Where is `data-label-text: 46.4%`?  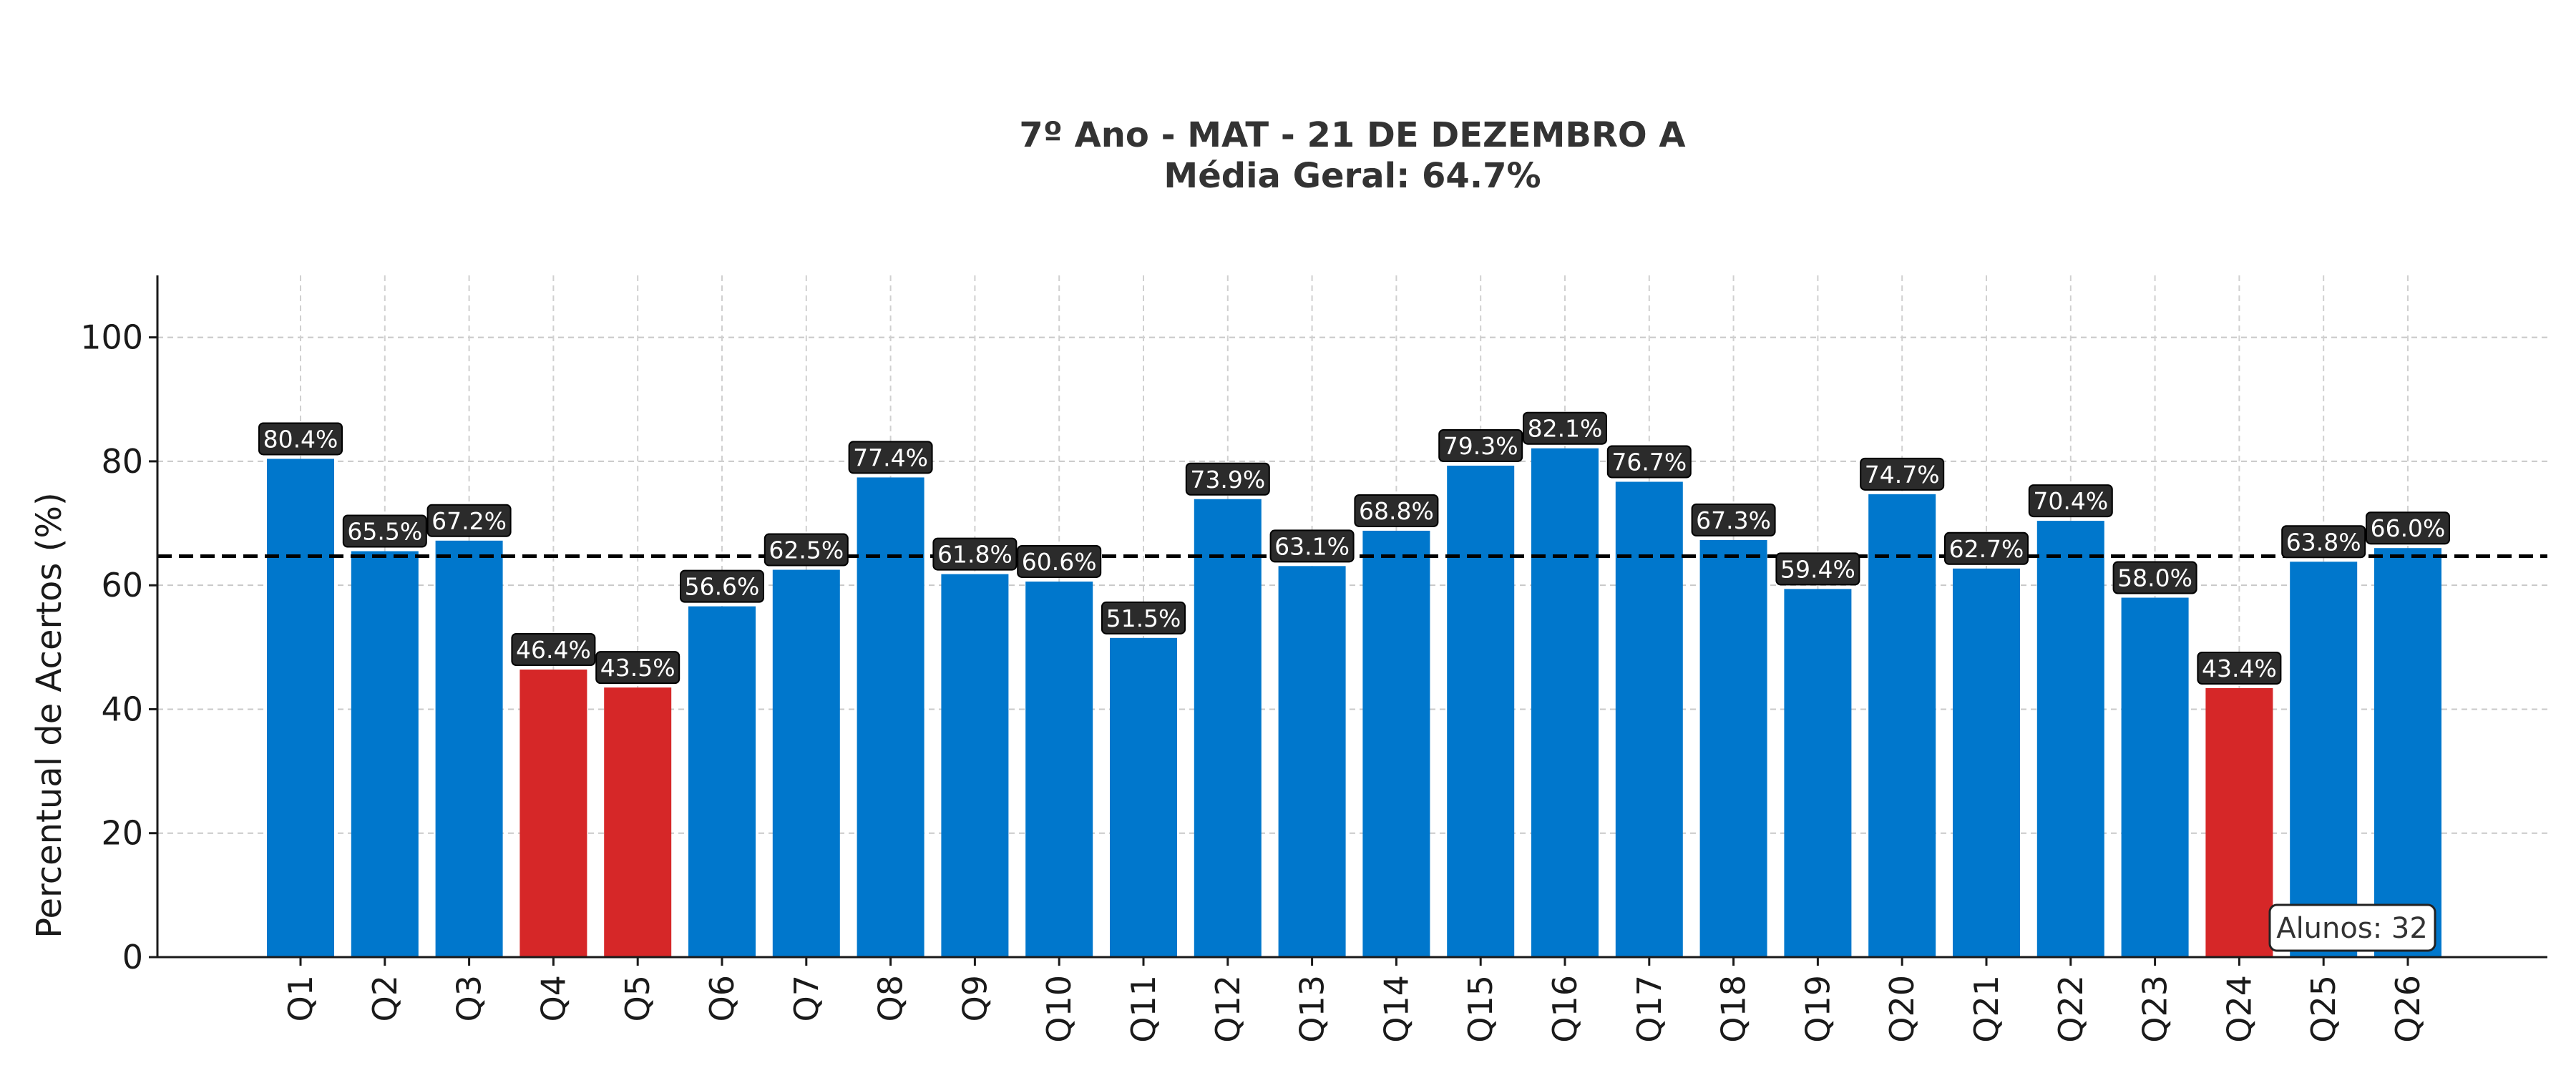
data-label-text: 46.4% is located at coordinates (553, 650).